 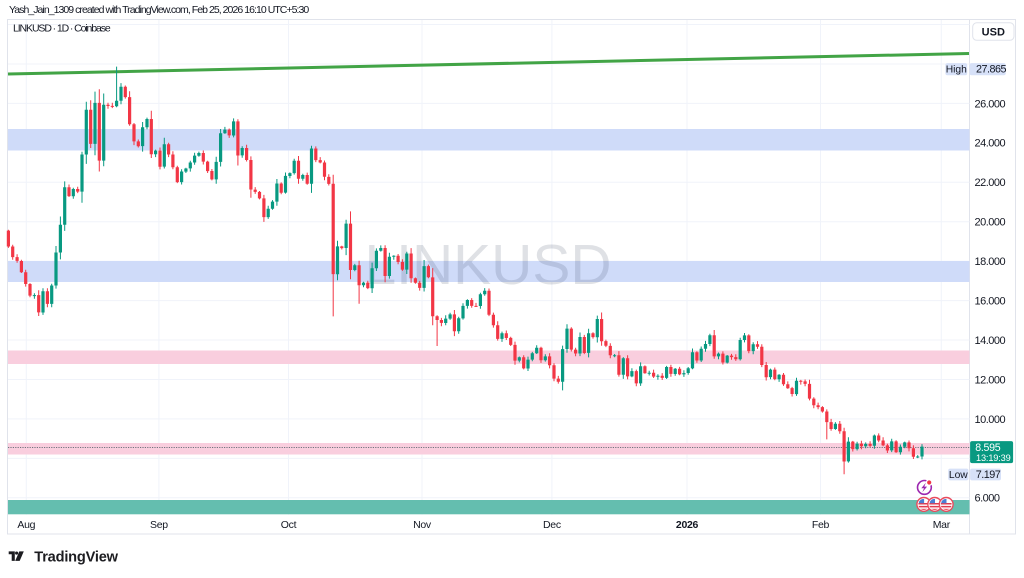 I want to click on svg-text: 2026, so click(x=687, y=525).